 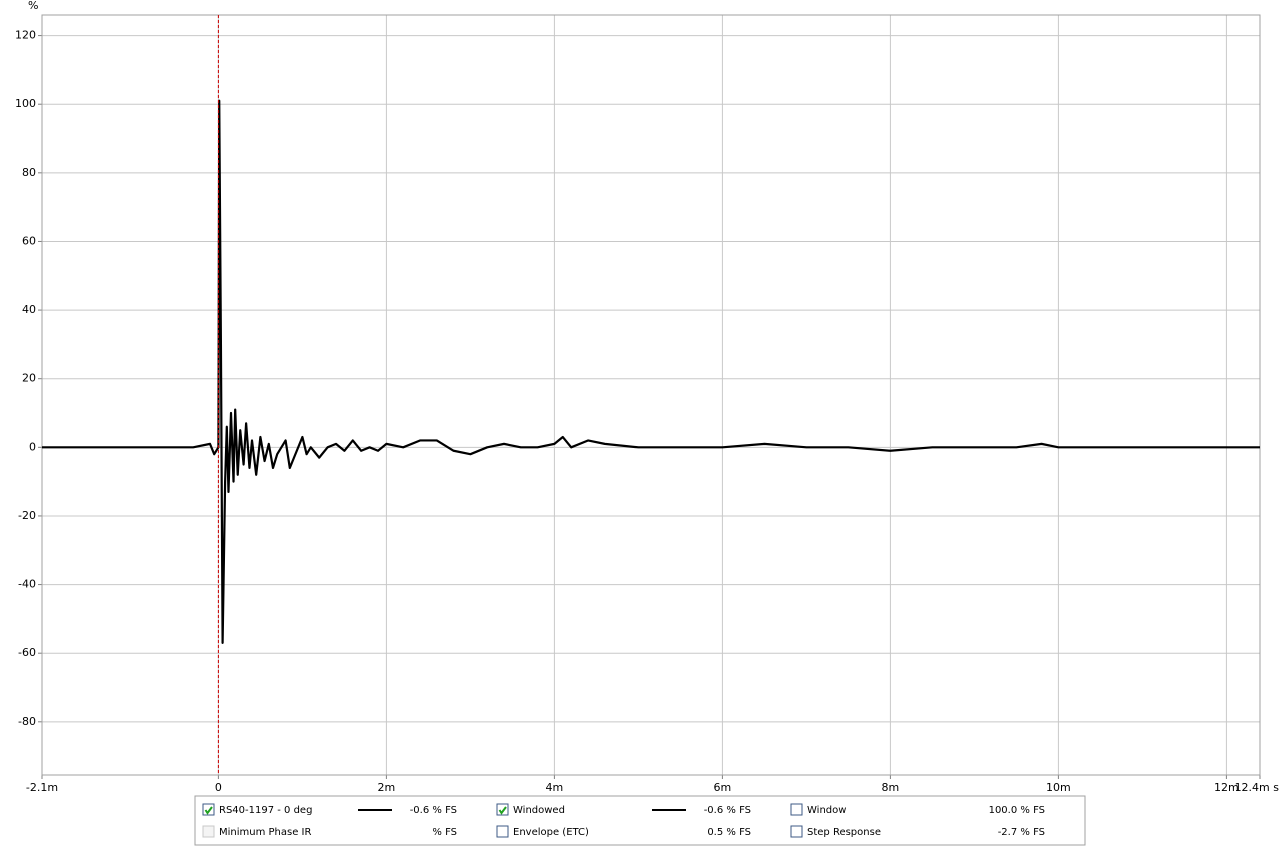 I want to click on y-tick-label: 120, so click(x=25, y=35).